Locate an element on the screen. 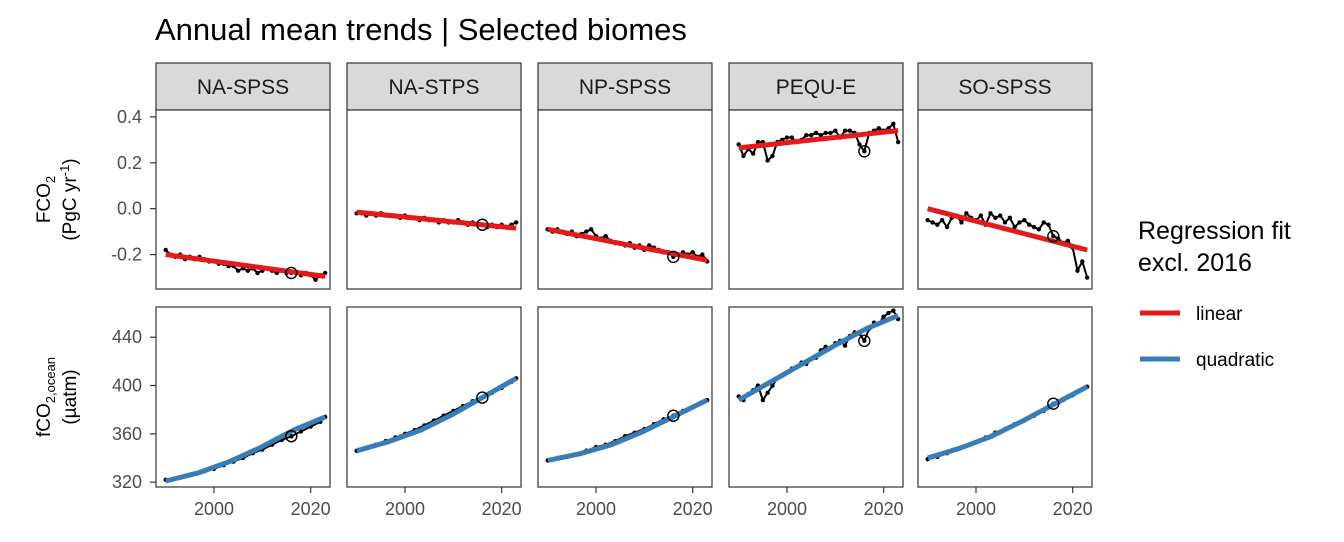 The height and width of the screenshot is (542, 1344). legend-items: linear quadratic is located at coordinates (1207, 337).